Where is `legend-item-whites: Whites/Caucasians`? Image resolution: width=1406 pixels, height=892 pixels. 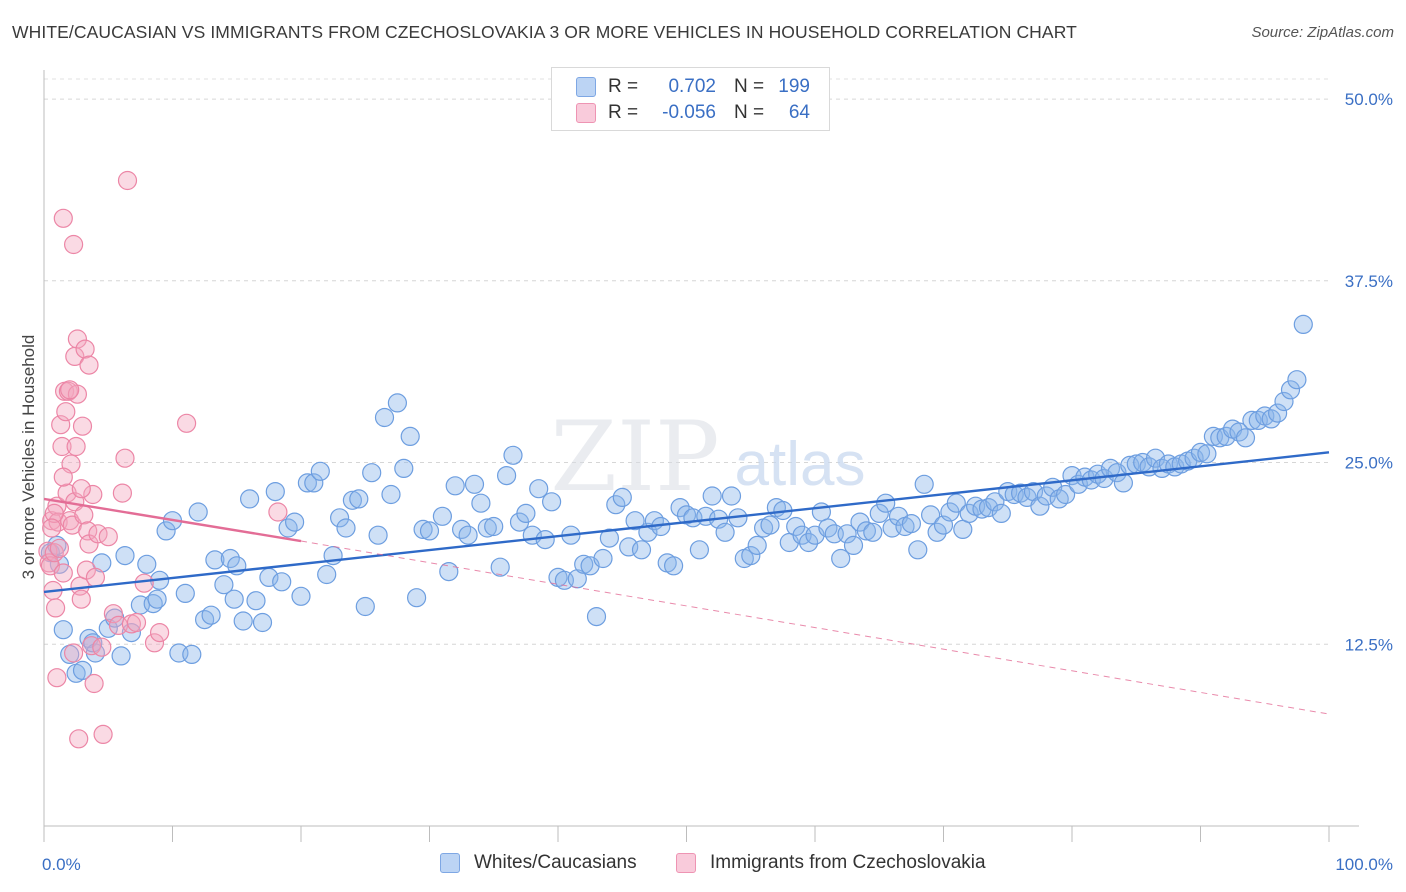
legend-item-whites: Whites/Caucasians is located at coordinates (538, 863).